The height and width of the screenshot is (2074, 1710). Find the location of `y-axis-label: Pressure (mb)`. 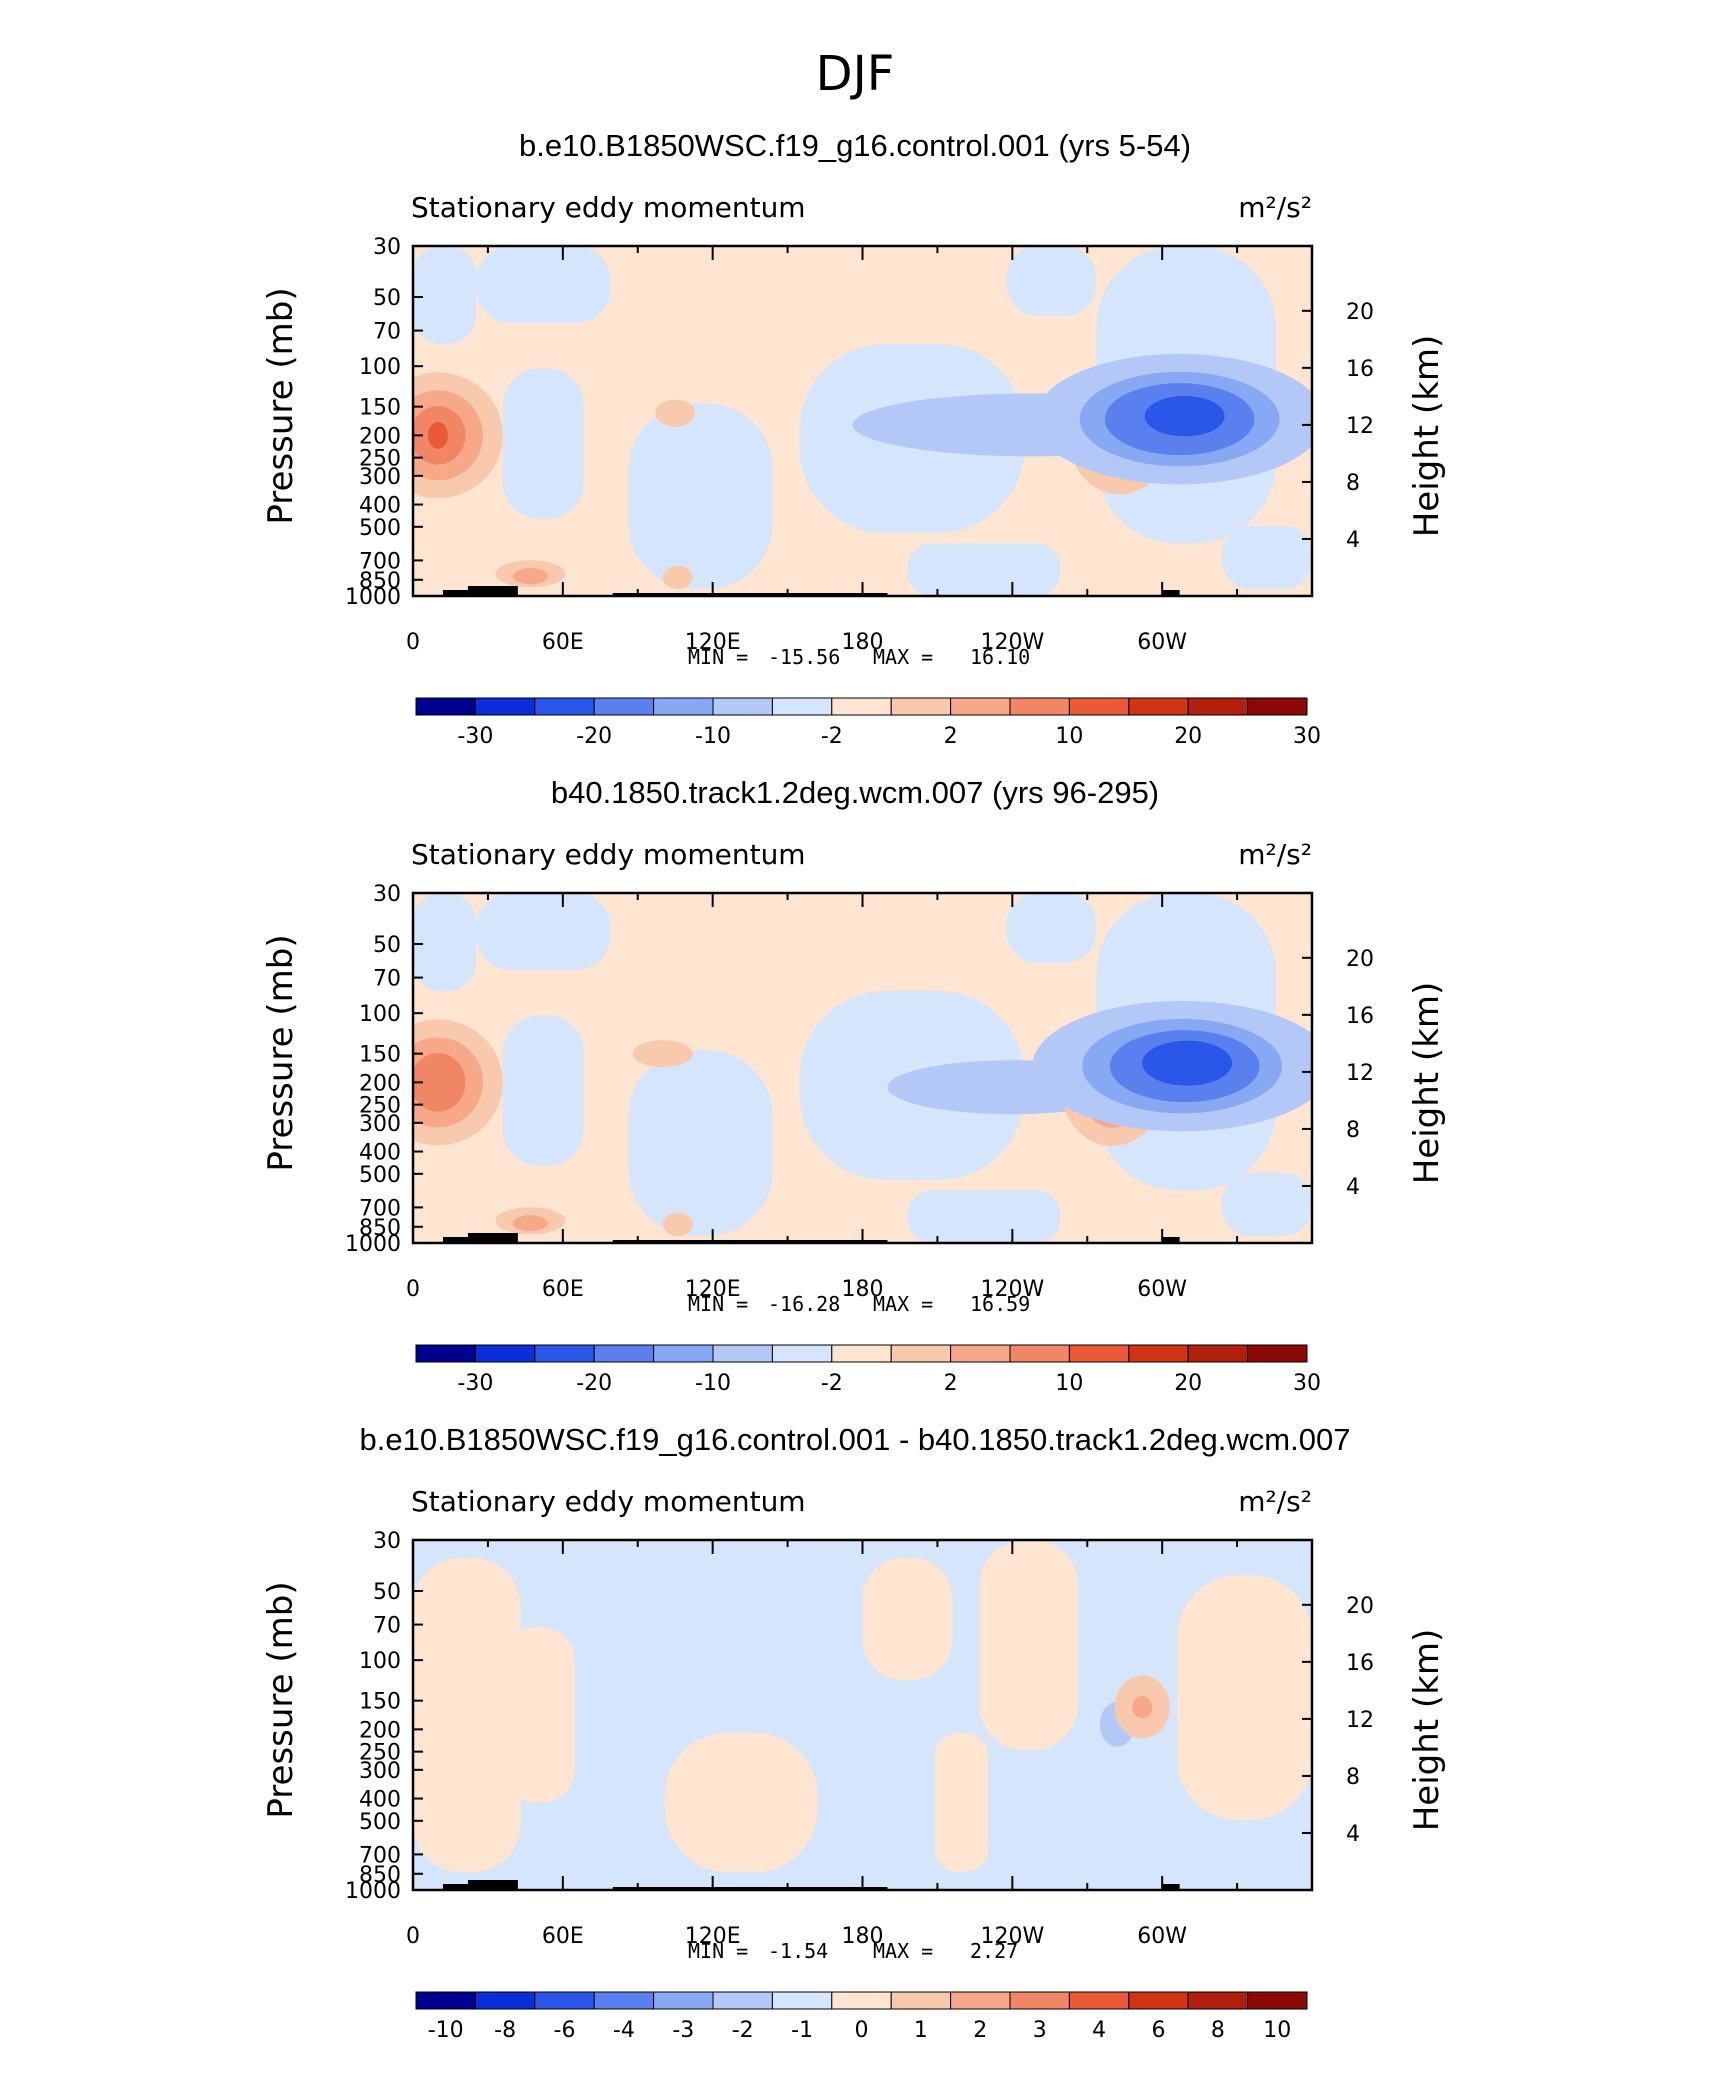

y-axis-label: Pressure (mb) is located at coordinates (281, 1699).